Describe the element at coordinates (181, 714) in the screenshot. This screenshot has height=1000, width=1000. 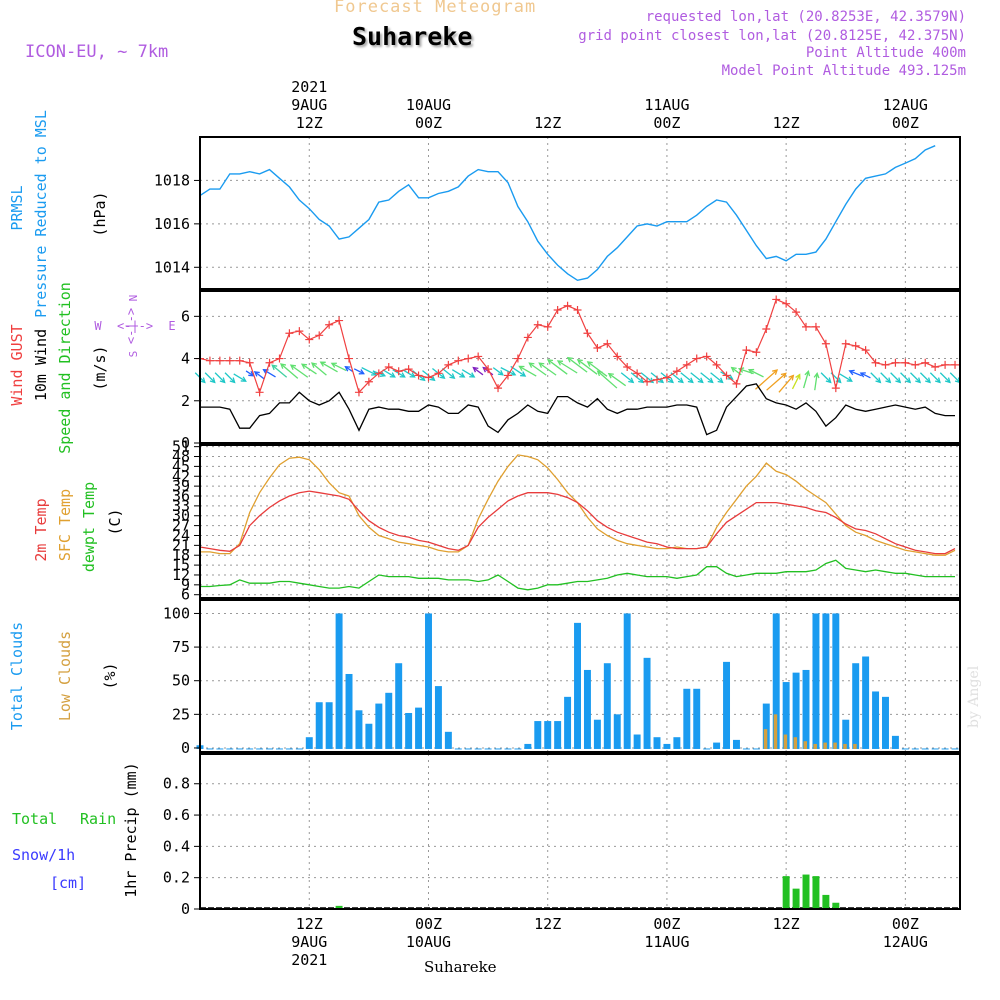
I see `y-tick-label: 25` at that location.